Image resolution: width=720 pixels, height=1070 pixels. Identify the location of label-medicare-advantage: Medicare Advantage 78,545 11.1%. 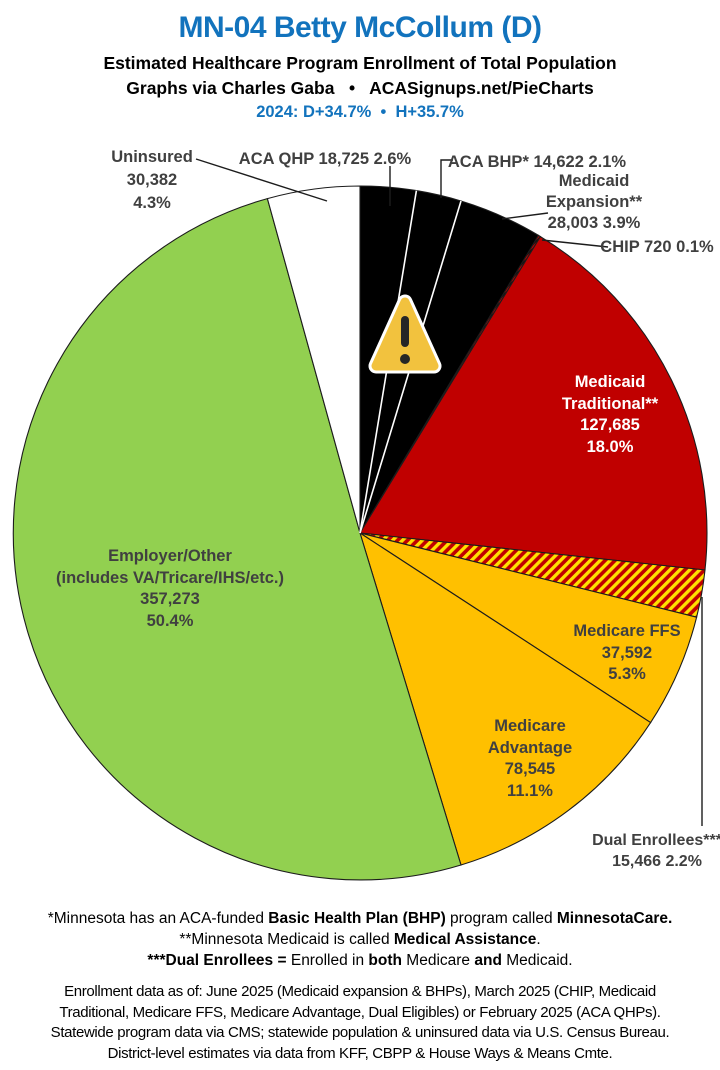
(530, 758).